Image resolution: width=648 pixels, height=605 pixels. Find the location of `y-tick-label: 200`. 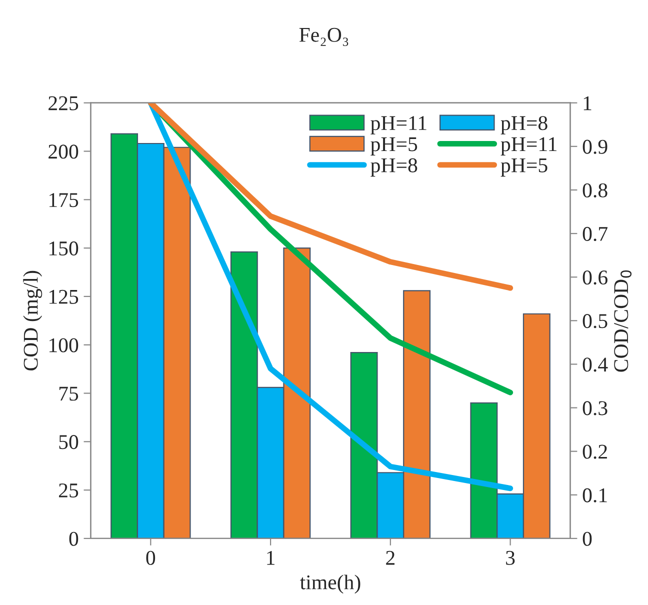

y-tick-label: 200 is located at coordinates (63, 151).